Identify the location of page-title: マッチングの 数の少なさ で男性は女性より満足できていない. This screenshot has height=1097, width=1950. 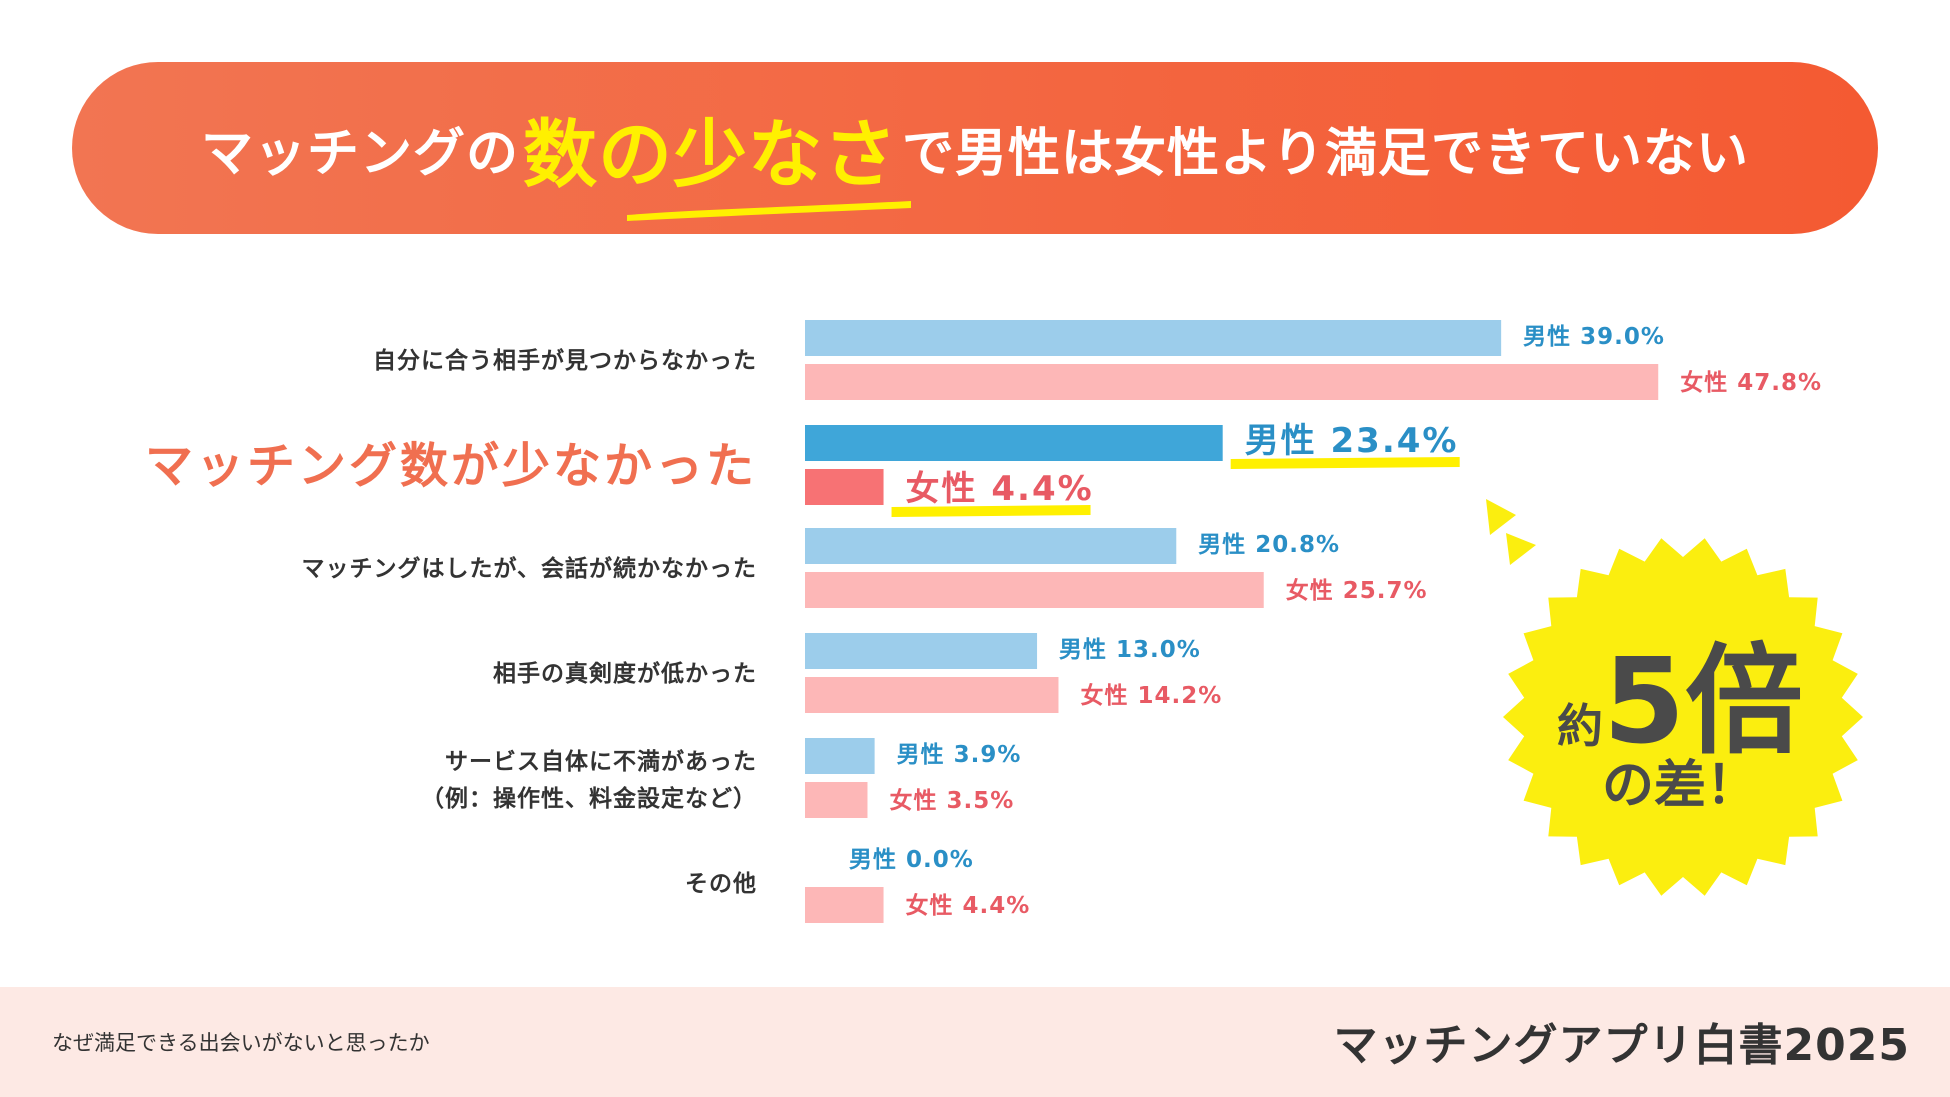
(975, 148).